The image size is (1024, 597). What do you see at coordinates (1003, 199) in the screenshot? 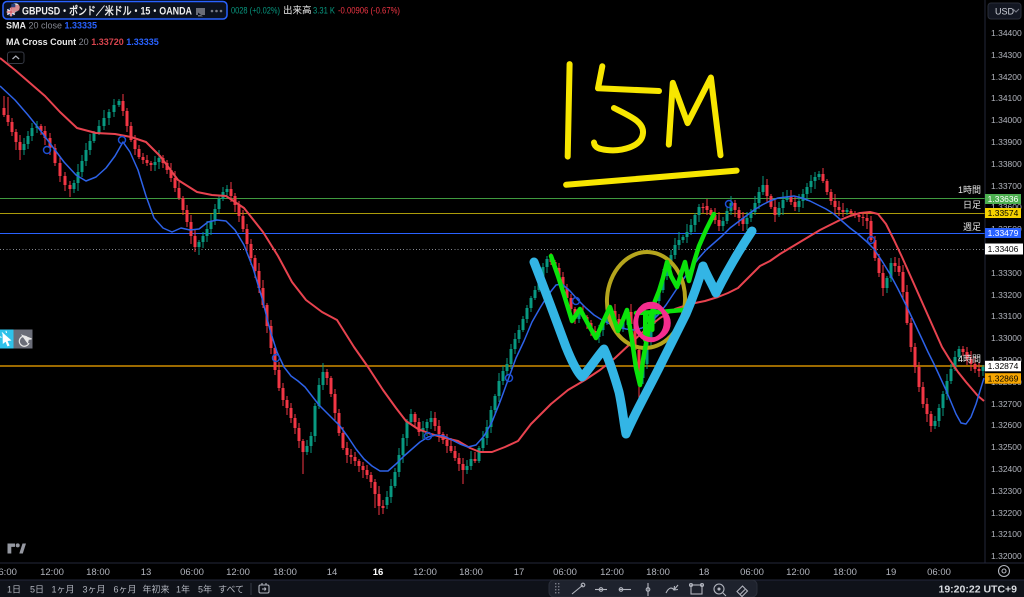
I see `svg-text: 1.33636` at bounding box center [1003, 199].